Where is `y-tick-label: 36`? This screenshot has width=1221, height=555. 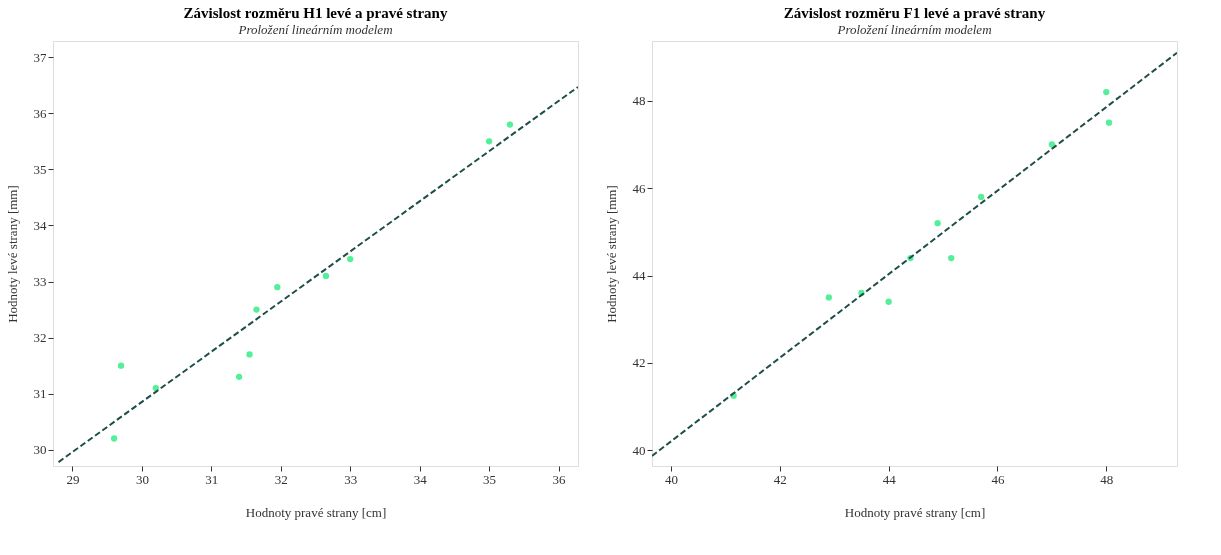 y-tick-label: 36 is located at coordinates (40, 113).